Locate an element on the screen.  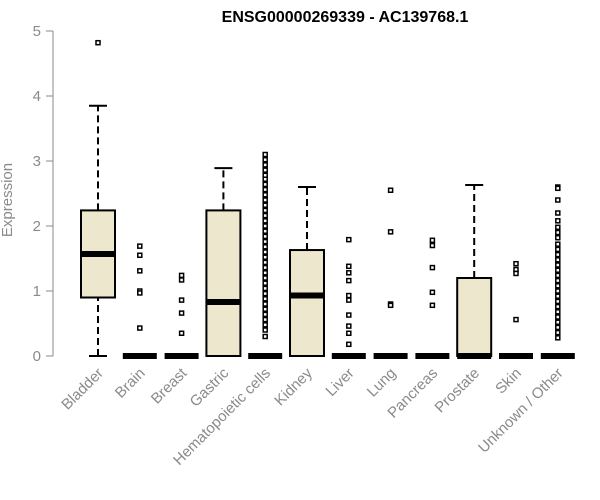
box-breast is located at coordinates (181, 315).